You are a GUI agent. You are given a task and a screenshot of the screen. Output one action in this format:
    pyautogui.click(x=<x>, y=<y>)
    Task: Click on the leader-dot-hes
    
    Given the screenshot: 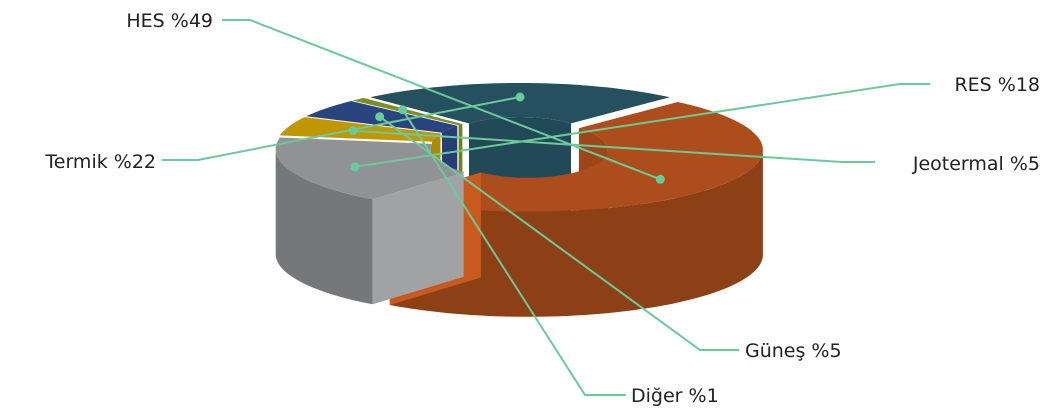 What is the action you would take?
    pyautogui.click(x=660, y=179)
    